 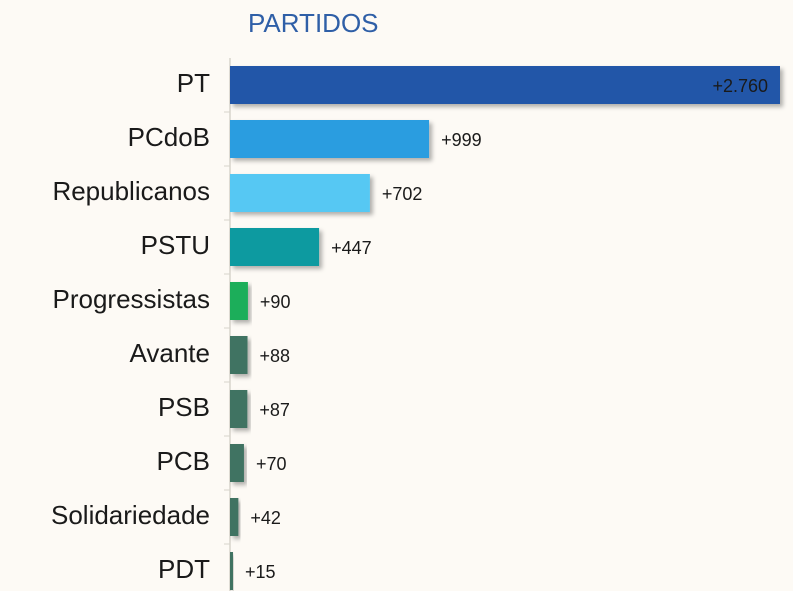 What do you see at coordinates (184, 569) in the screenshot?
I see `y-tick-label: PDT` at bounding box center [184, 569].